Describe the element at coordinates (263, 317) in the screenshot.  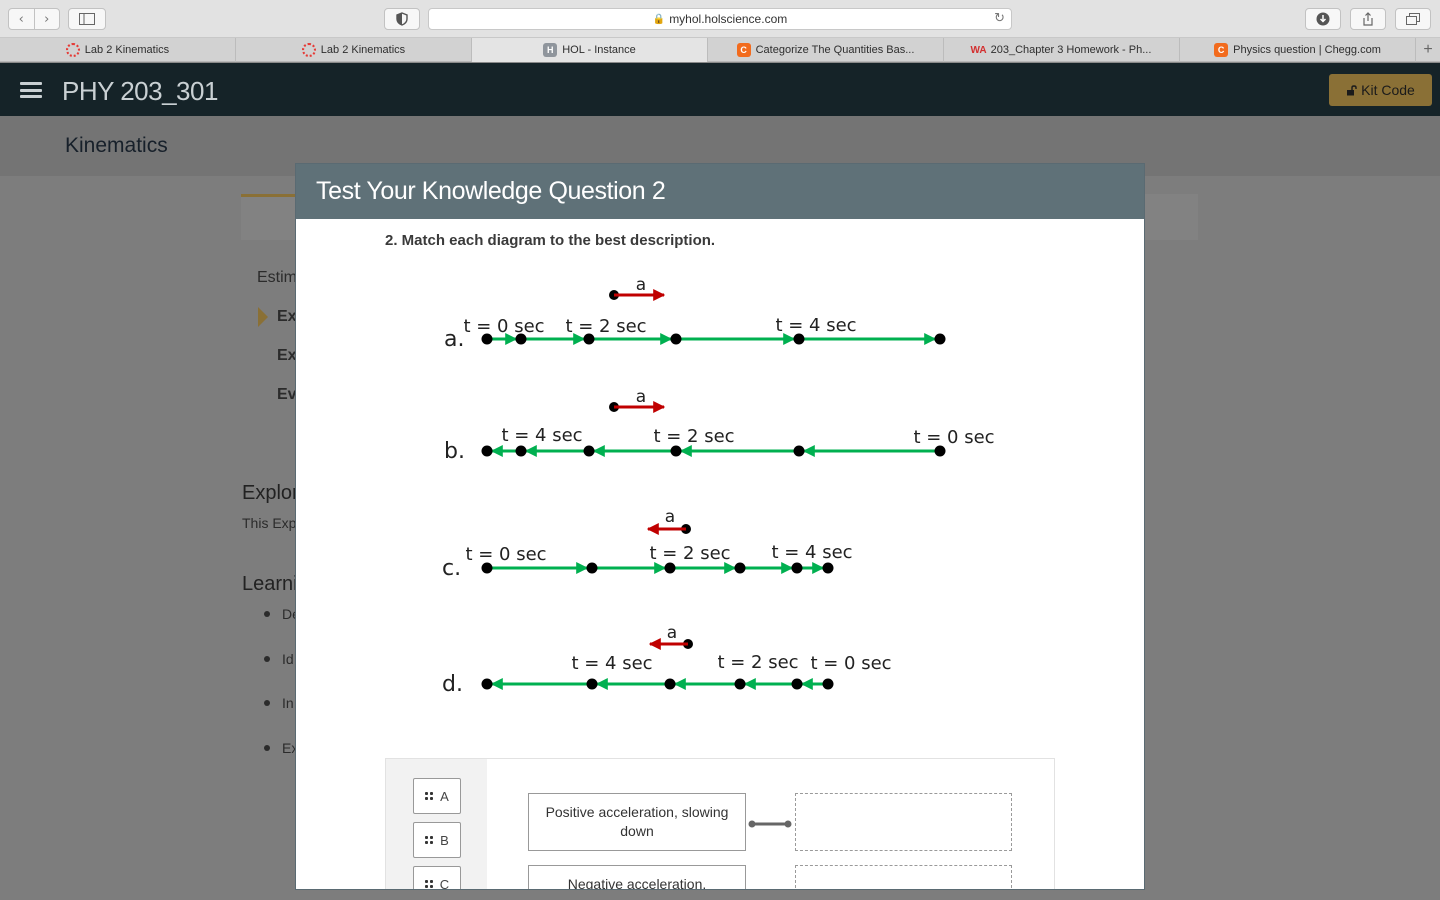
I see `current-item-marker-icon` at that location.